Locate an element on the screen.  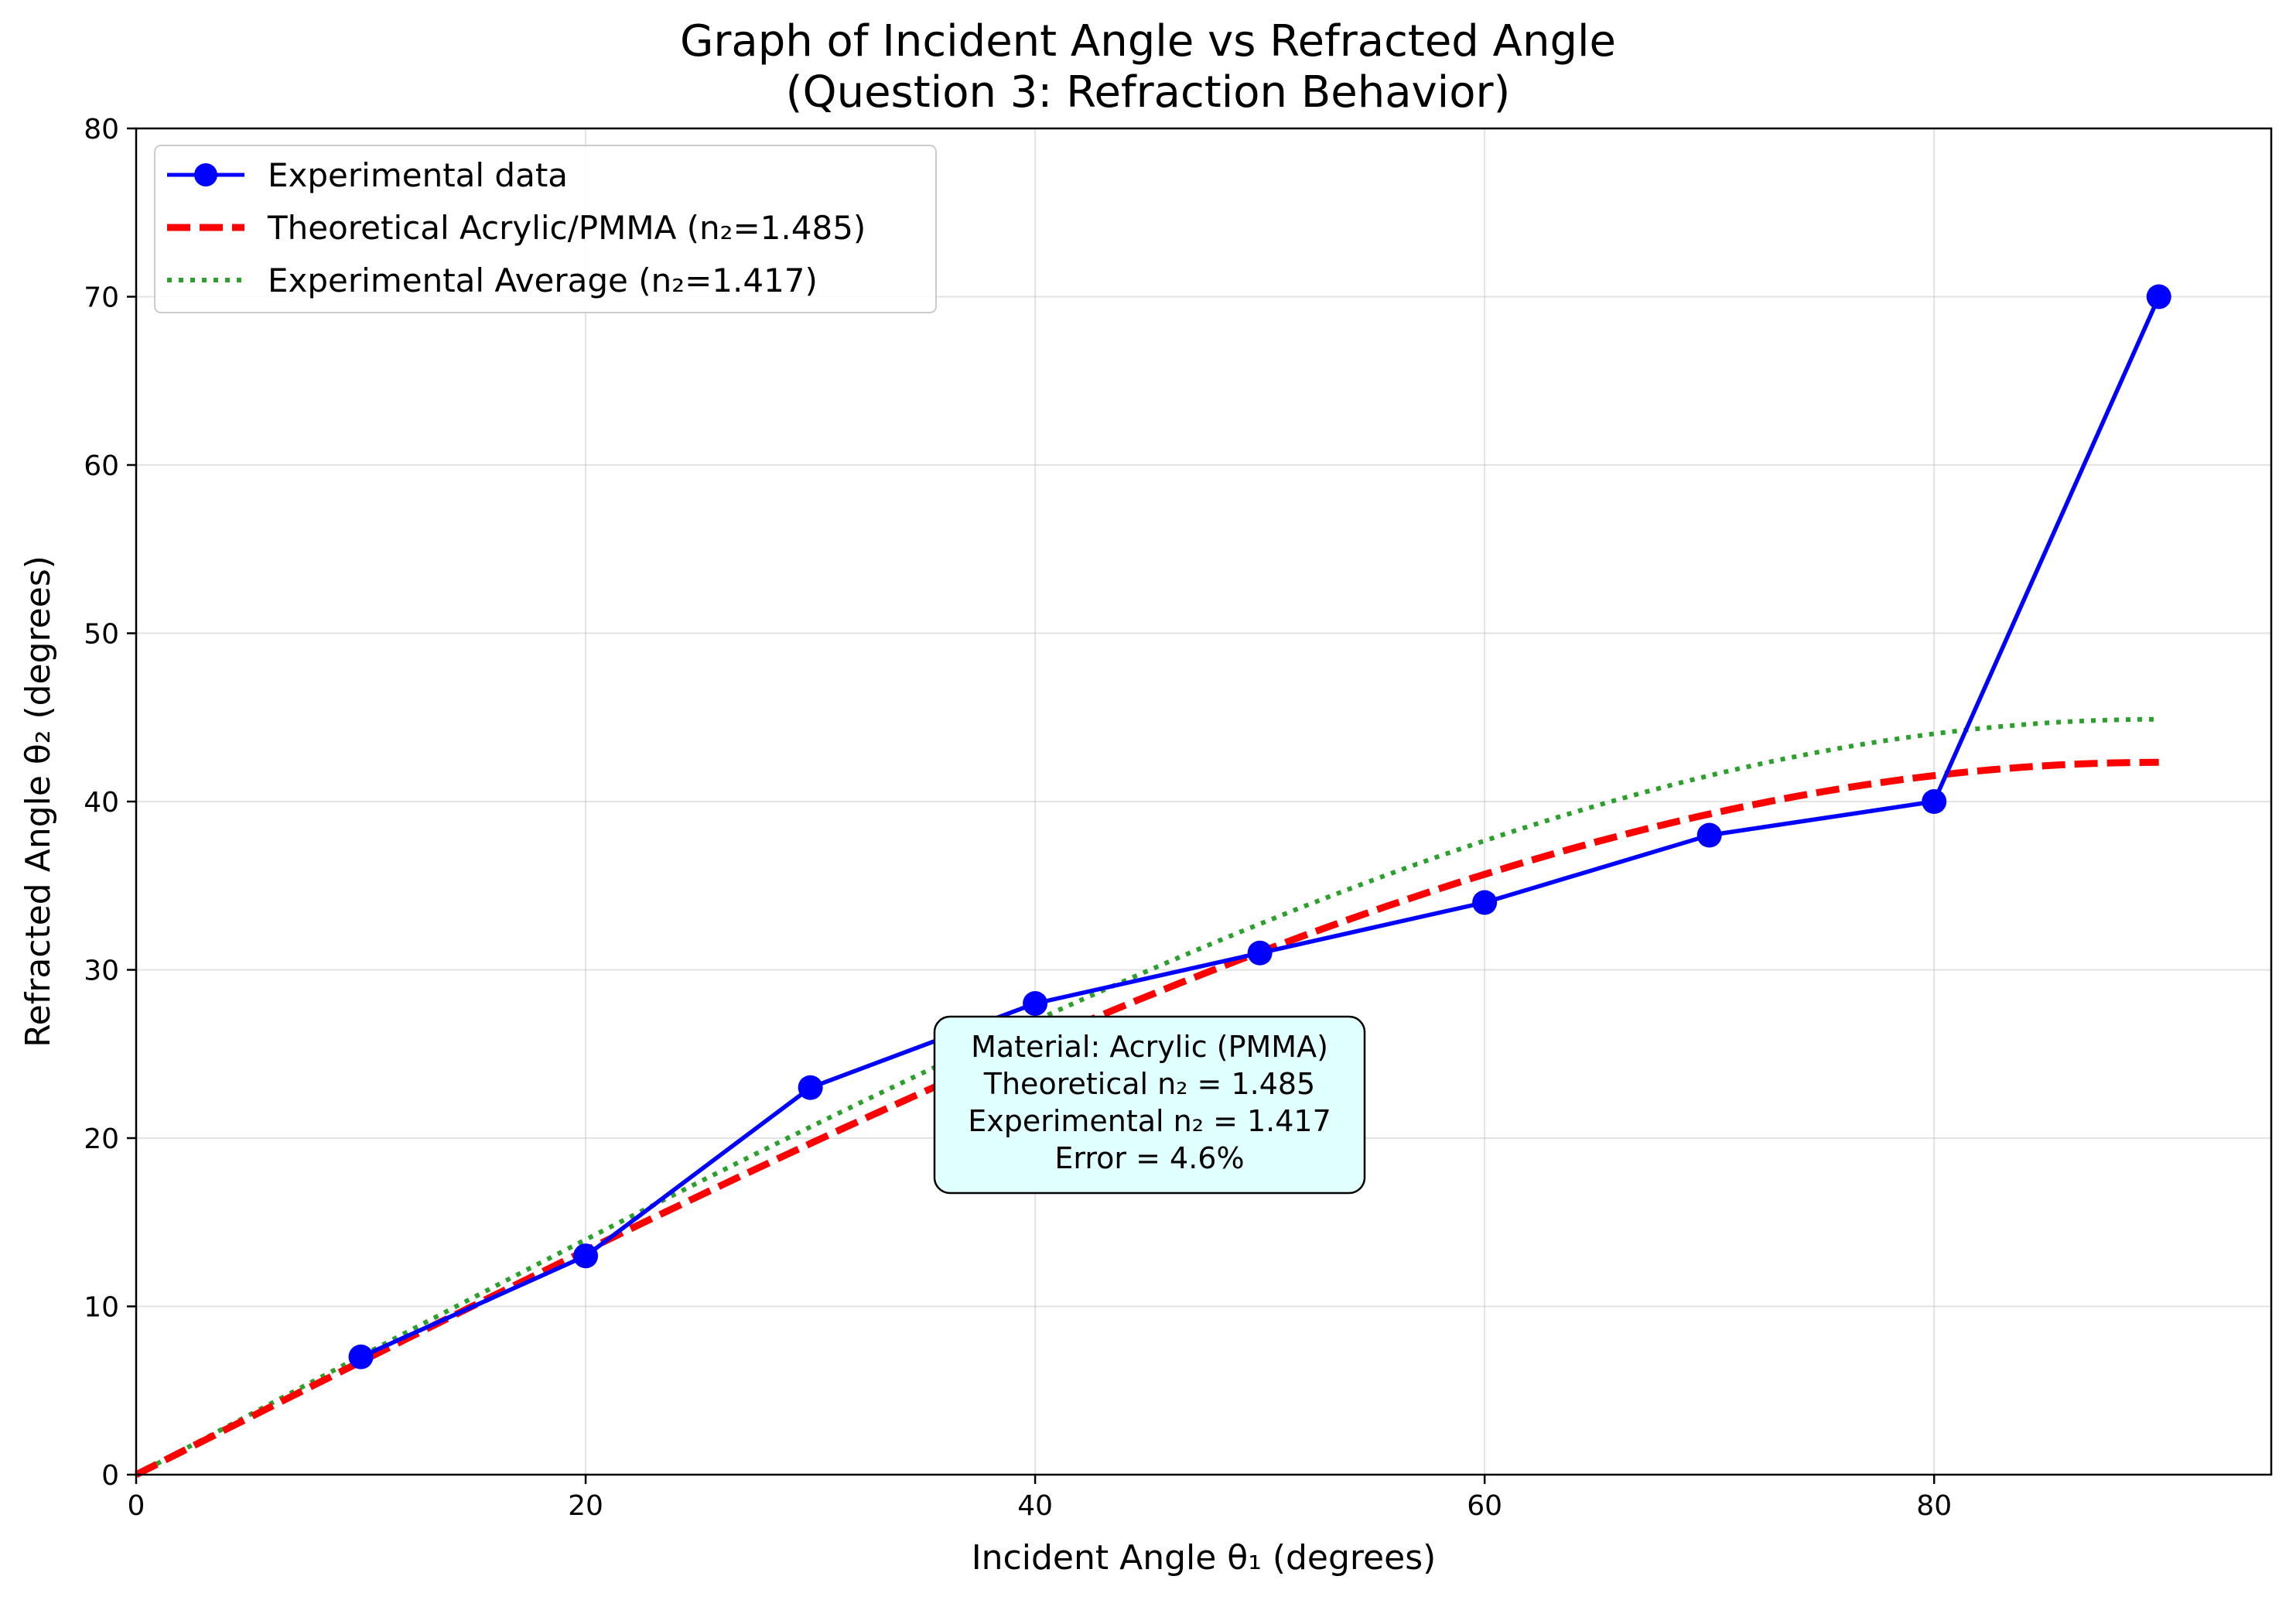
x-tick-label: 60 is located at coordinates (1484, 1506).